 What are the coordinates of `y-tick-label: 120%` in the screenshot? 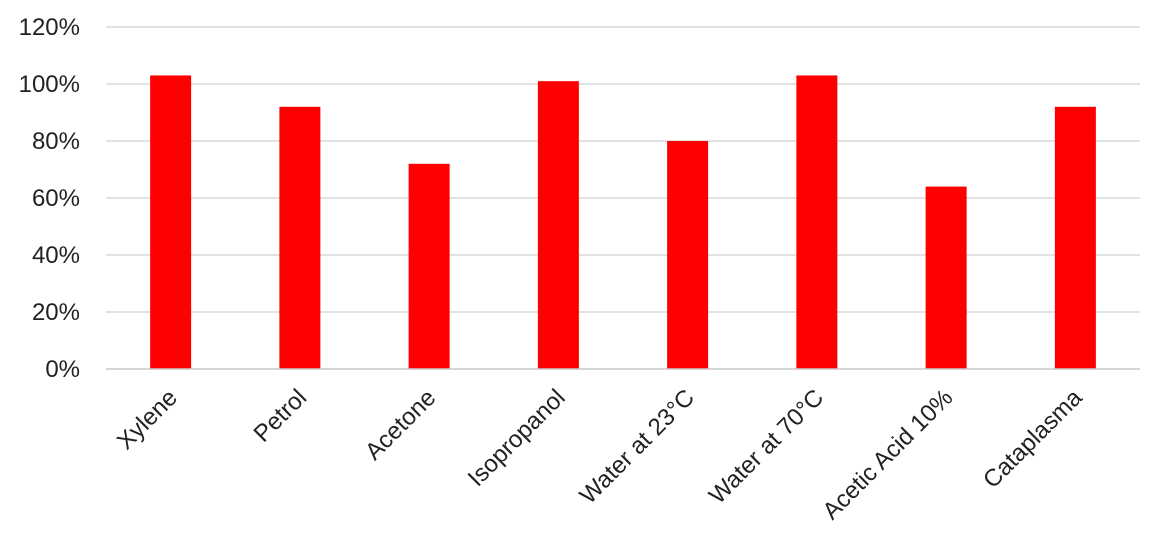 It's located at (49, 27).